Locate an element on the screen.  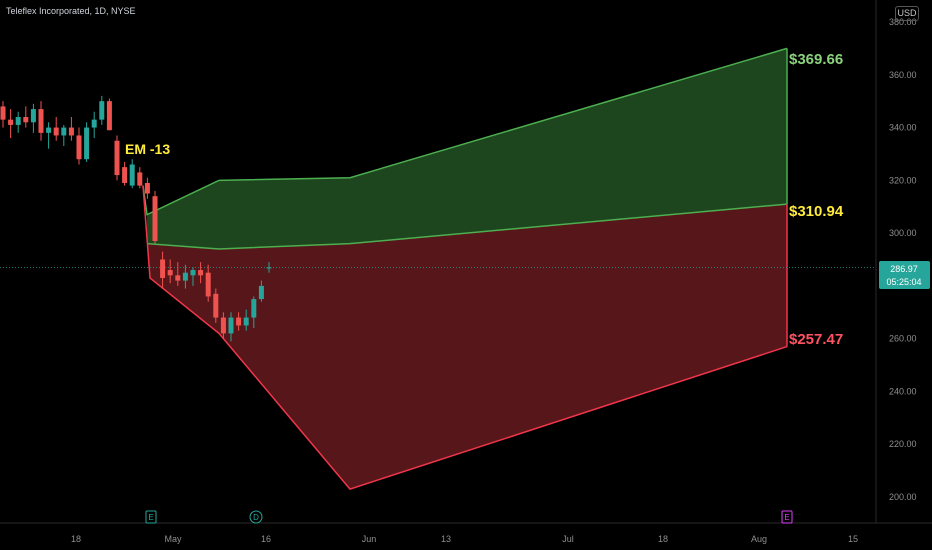
price-tick-label: 200.00 is located at coordinates (903, 497).